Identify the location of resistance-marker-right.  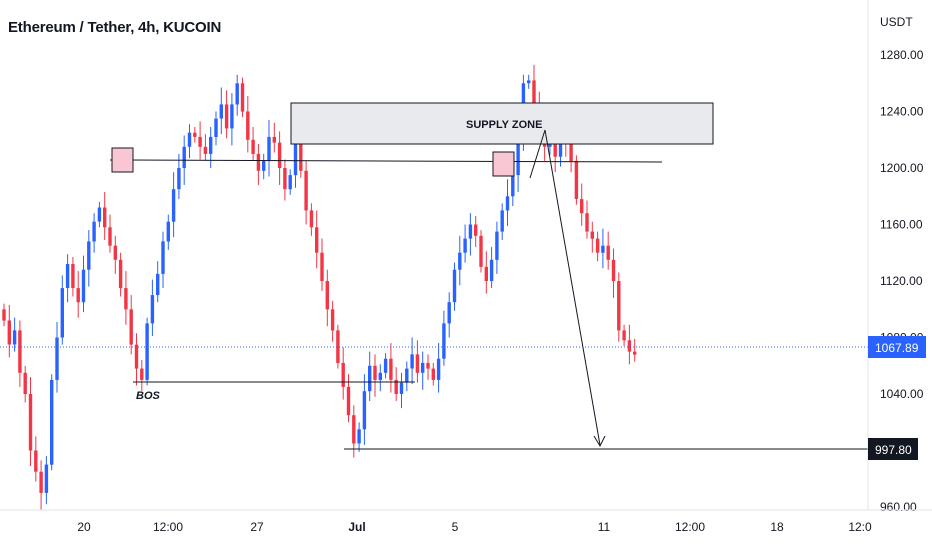
(503, 164).